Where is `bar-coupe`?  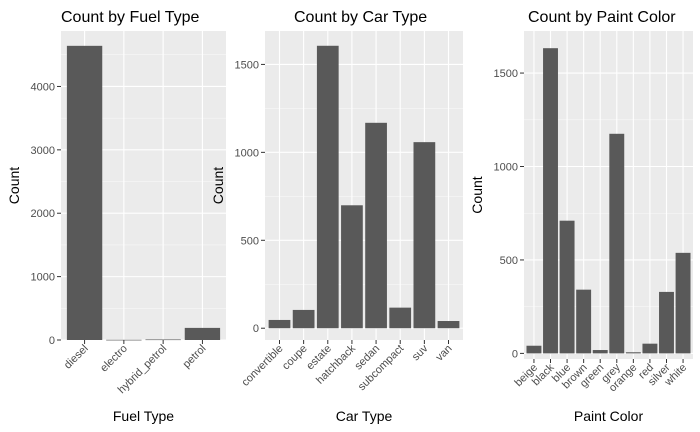 bar-coupe is located at coordinates (303, 319).